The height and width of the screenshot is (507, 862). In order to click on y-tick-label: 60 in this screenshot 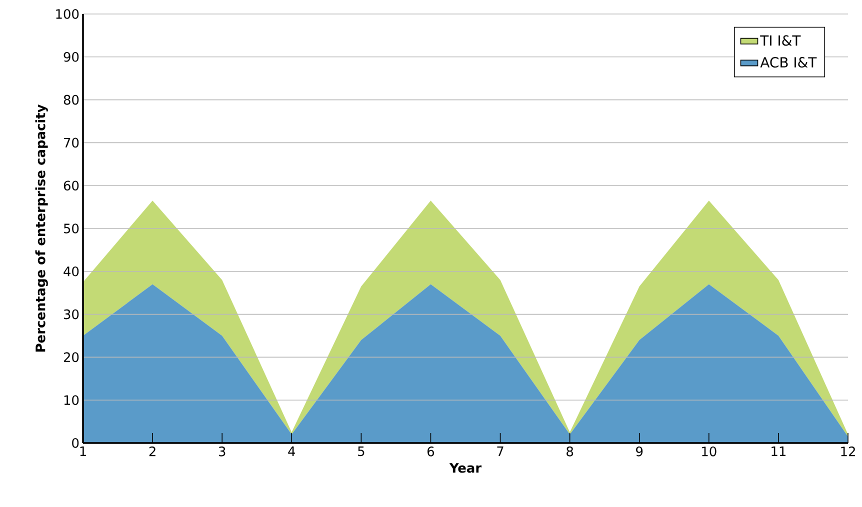, I will do `click(71, 185)`.